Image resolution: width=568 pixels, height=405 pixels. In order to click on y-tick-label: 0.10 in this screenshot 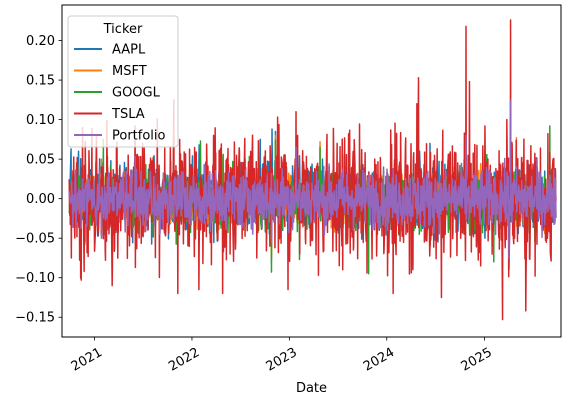, I will do `click(40, 120)`.